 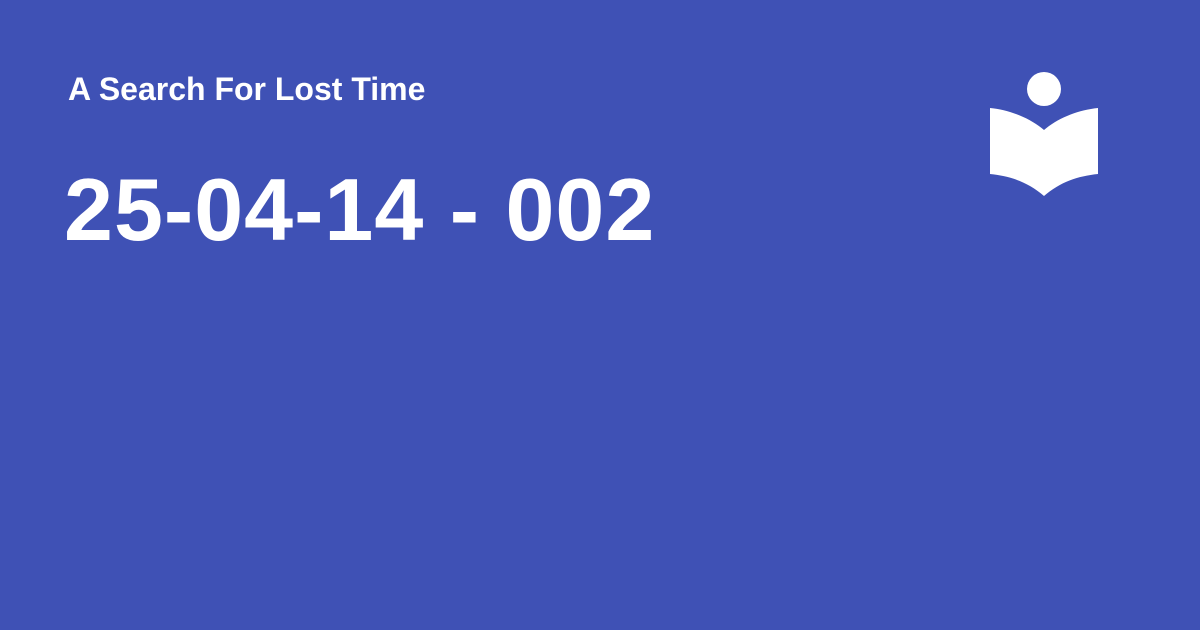 What do you see at coordinates (360, 209) in the screenshot?
I see `page-title: 25-04-14 - 002` at bounding box center [360, 209].